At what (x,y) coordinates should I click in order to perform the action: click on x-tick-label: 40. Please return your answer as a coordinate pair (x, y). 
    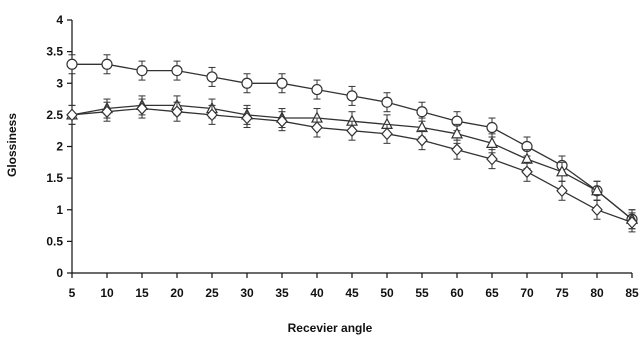
    Looking at the image, I should click on (317, 293).